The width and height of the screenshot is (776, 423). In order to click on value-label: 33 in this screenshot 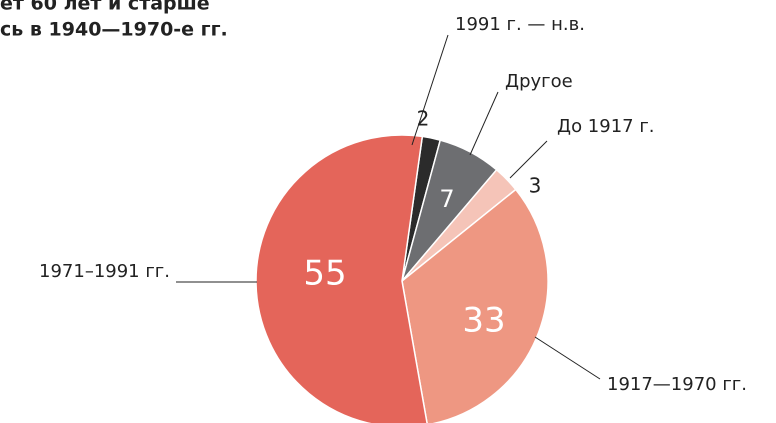, I will do `click(483, 321)`.